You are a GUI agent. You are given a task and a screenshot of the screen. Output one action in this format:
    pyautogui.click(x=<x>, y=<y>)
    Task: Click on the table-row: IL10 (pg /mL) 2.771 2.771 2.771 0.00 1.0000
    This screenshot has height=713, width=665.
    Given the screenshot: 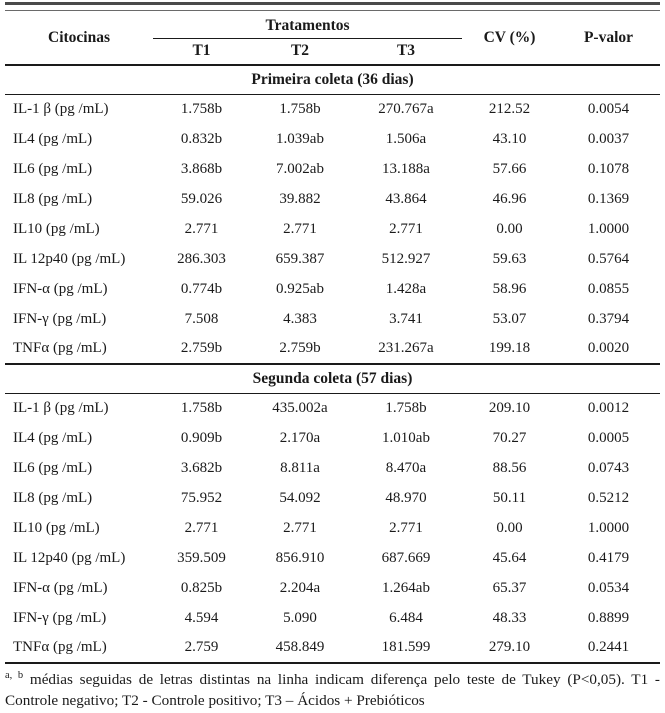 What is the action you would take?
    pyautogui.click(x=332, y=528)
    